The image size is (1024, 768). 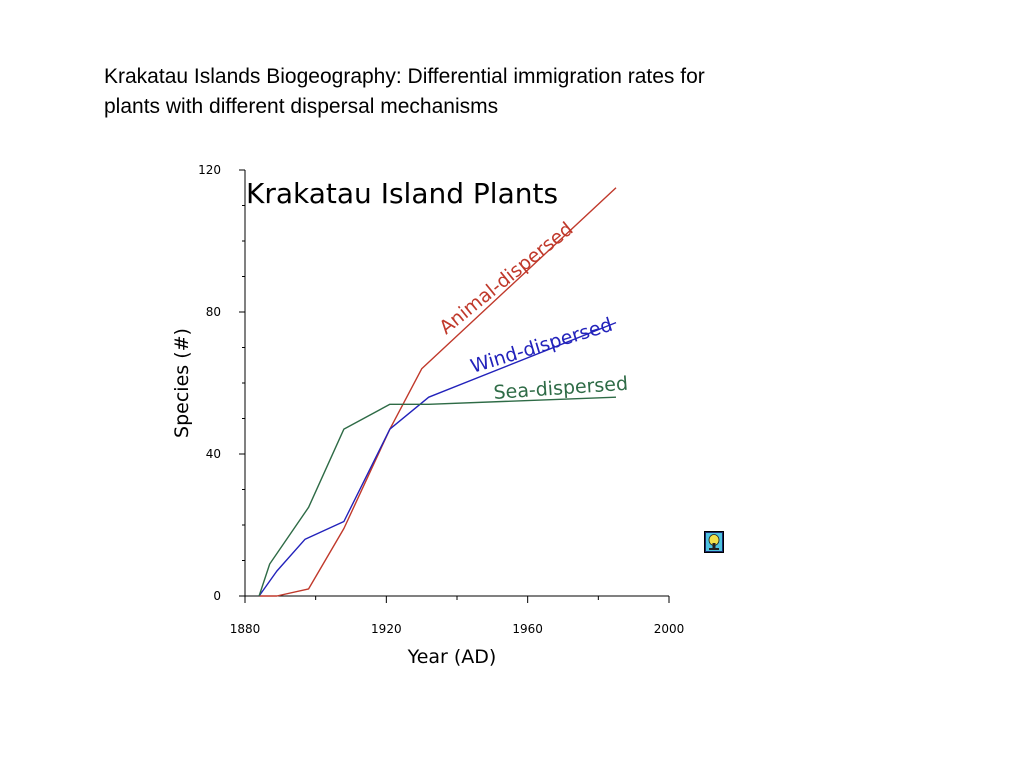 What do you see at coordinates (541, 346) in the screenshot?
I see `series-label-wind-dispersed: Wind-dispersed` at bounding box center [541, 346].